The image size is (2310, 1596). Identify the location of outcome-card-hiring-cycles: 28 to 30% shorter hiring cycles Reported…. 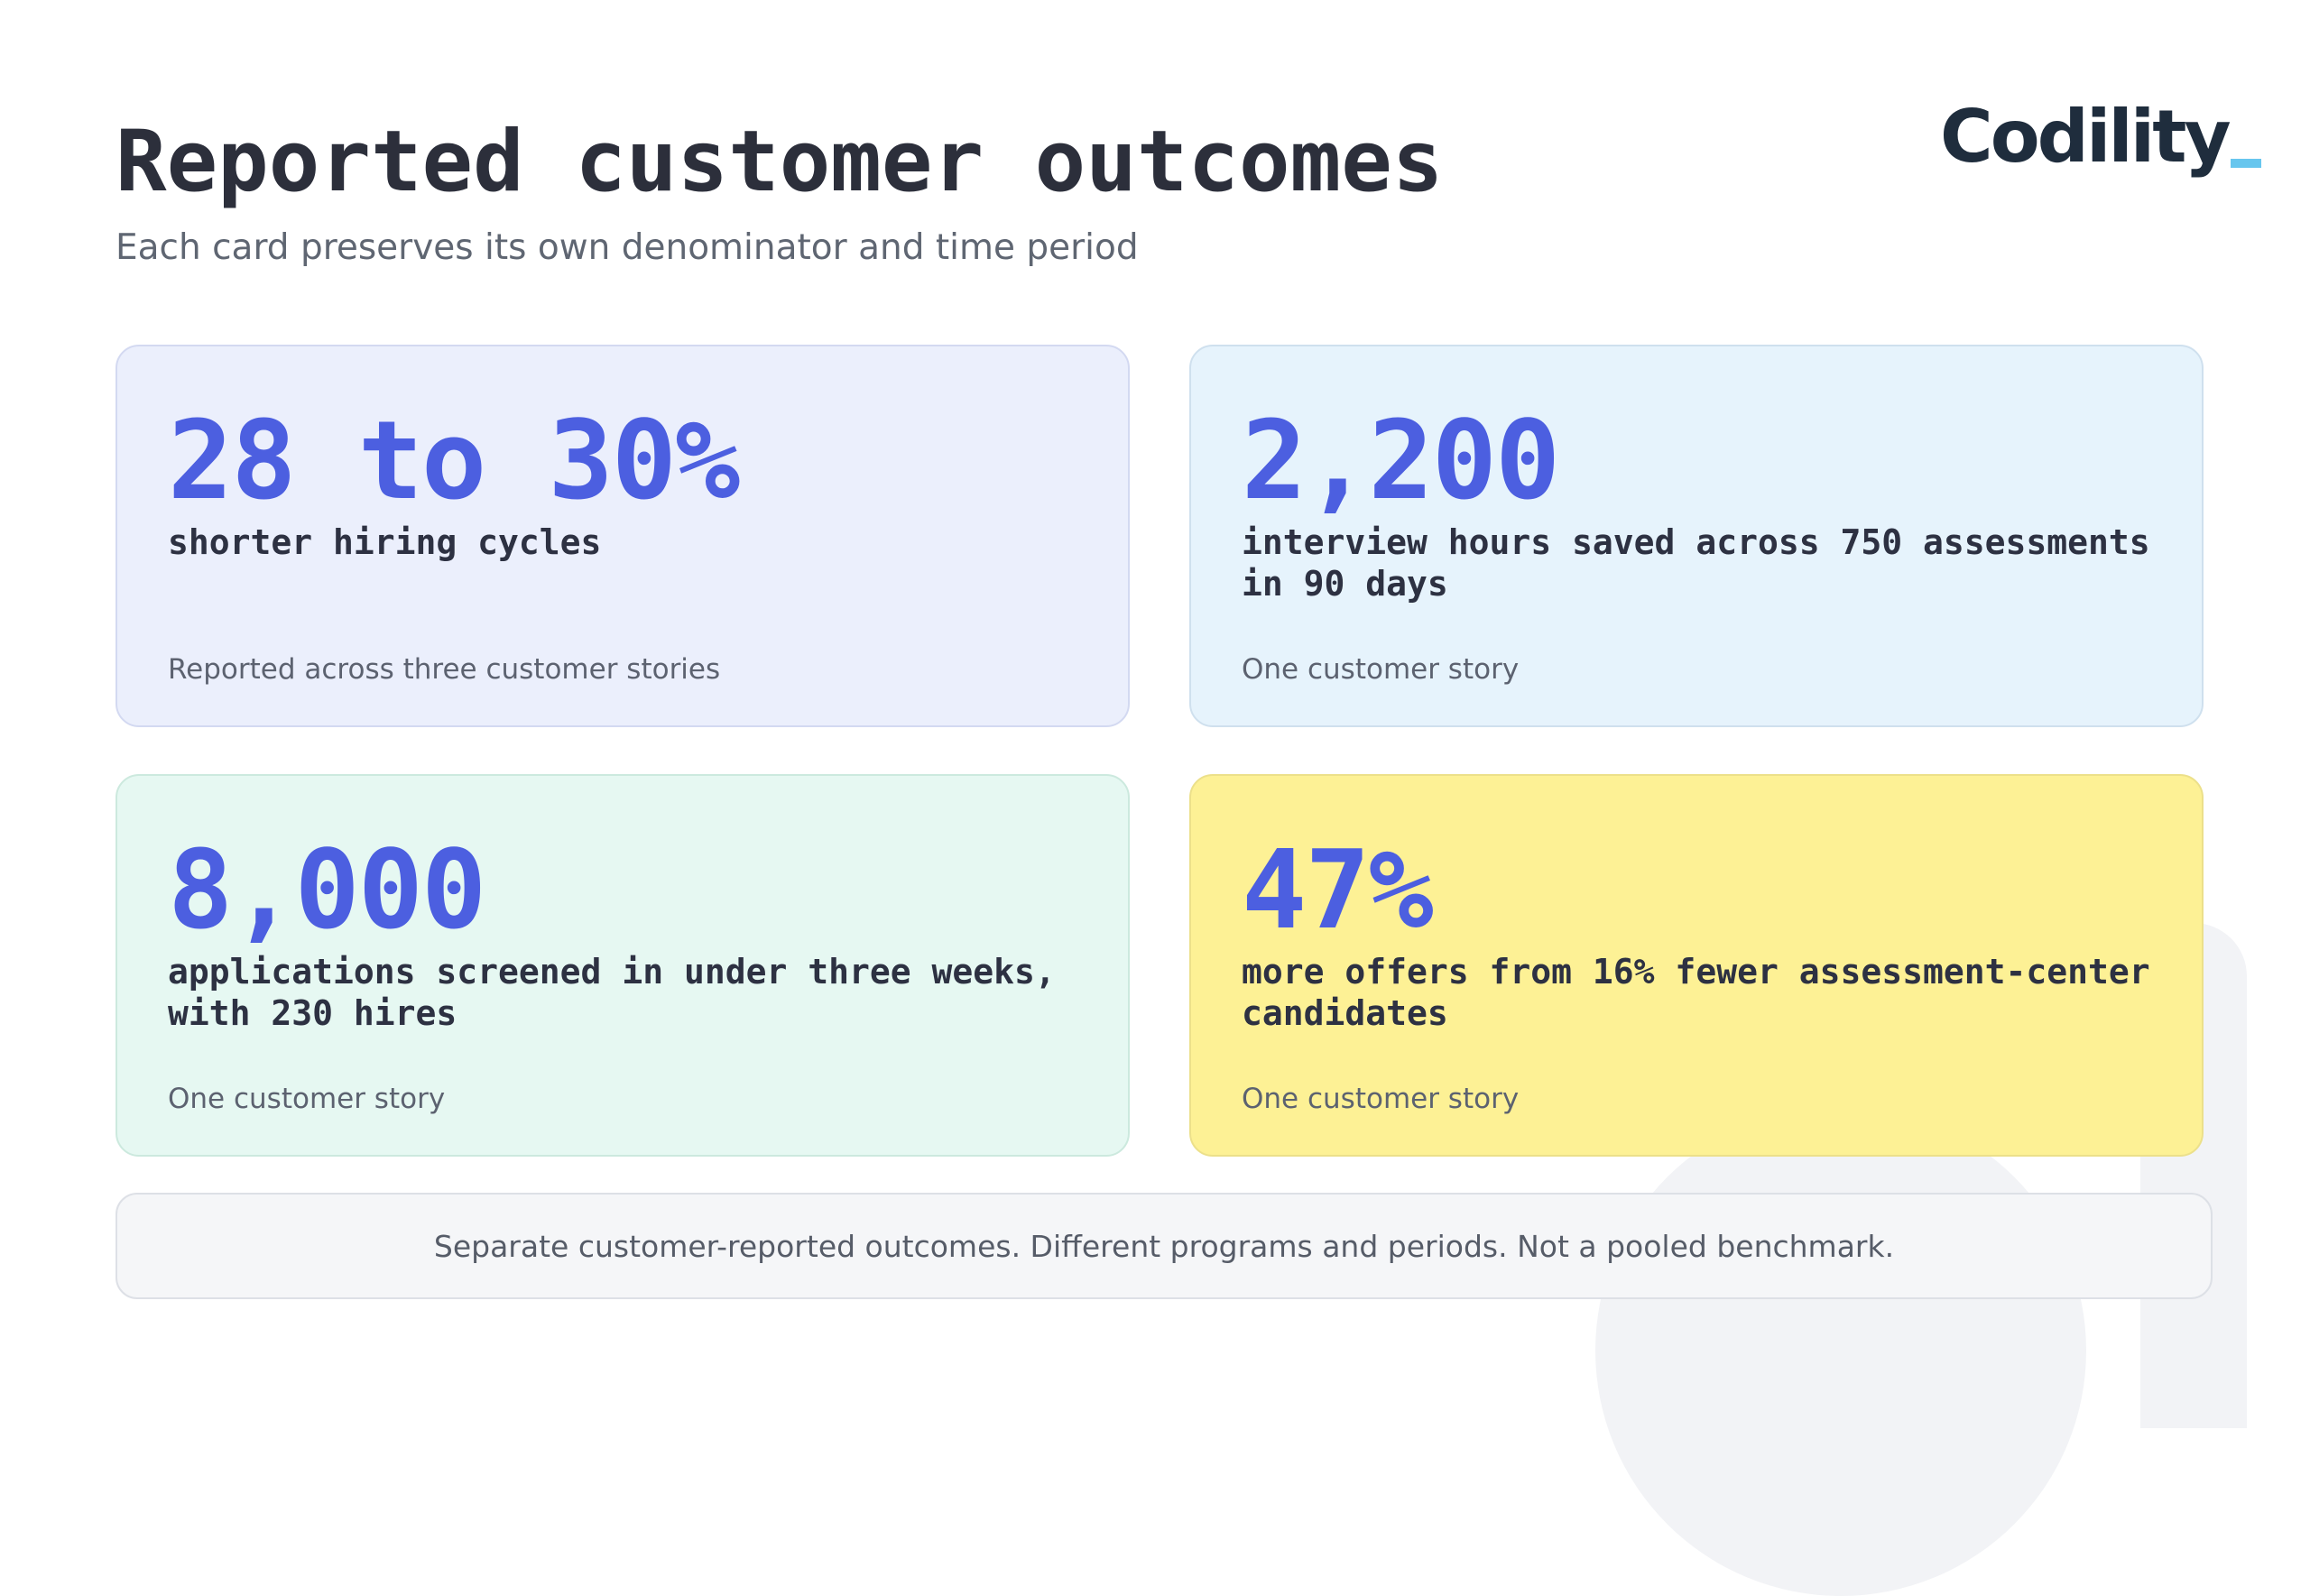
(623, 536).